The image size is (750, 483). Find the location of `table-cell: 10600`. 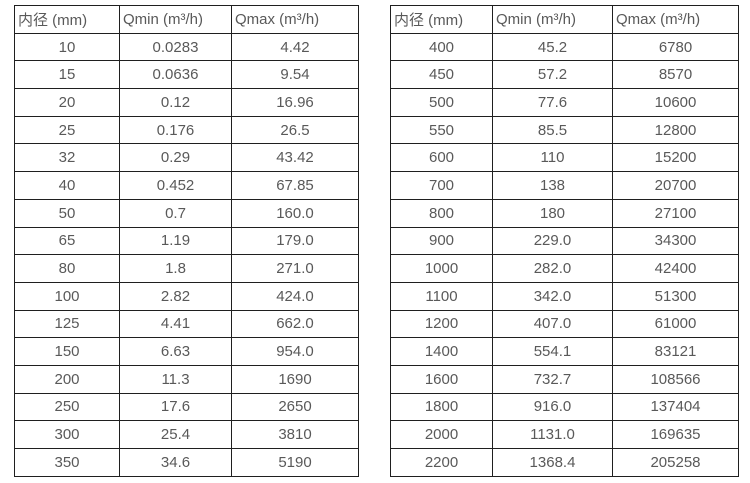

table-cell: 10600 is located at coordinates (675, 102).